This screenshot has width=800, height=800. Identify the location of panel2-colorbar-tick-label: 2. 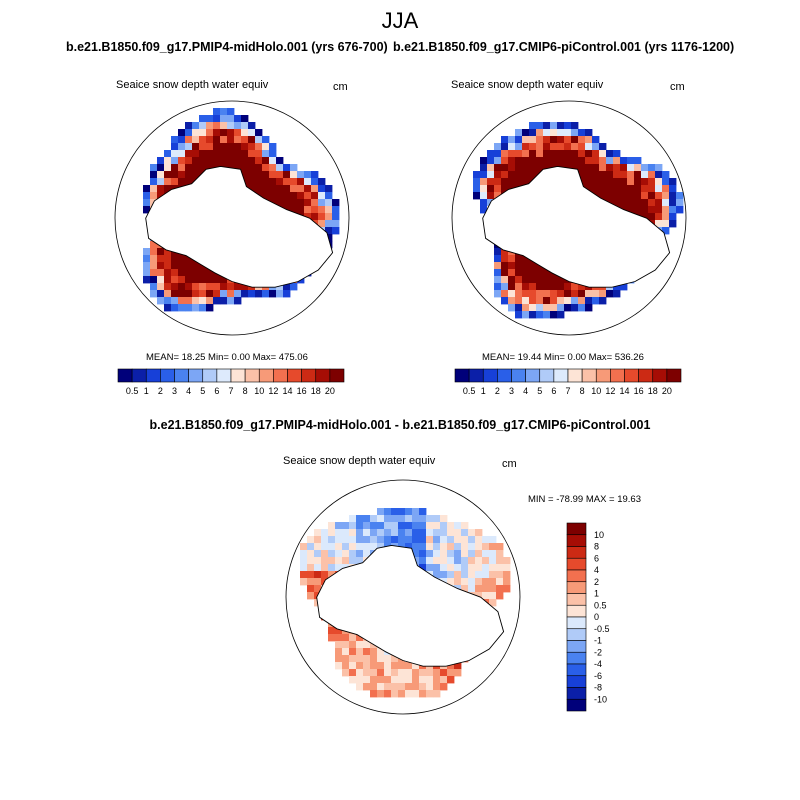
(497, 391).